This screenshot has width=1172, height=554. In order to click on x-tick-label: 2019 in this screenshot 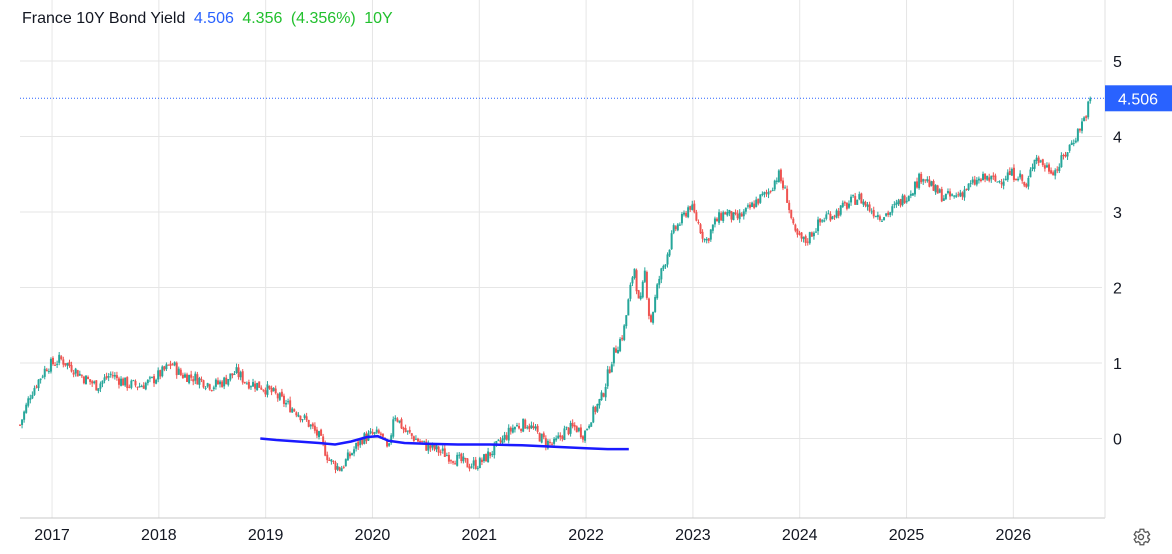, I will do `click(266, 535)`.